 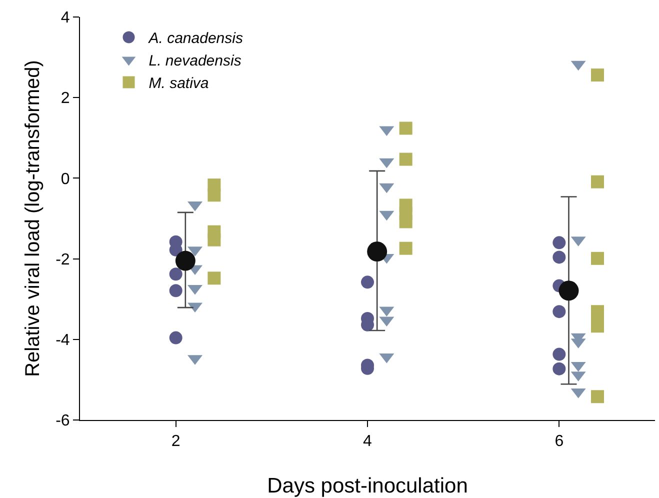 I want to click on x-tick-label: 6, so click(x=559, y=441).